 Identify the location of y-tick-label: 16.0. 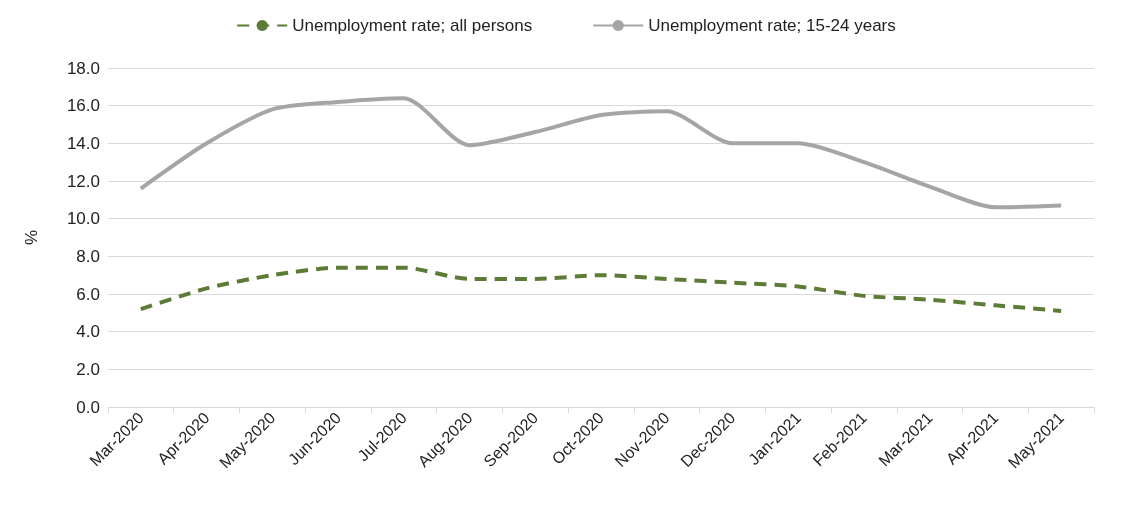
(83, 106).